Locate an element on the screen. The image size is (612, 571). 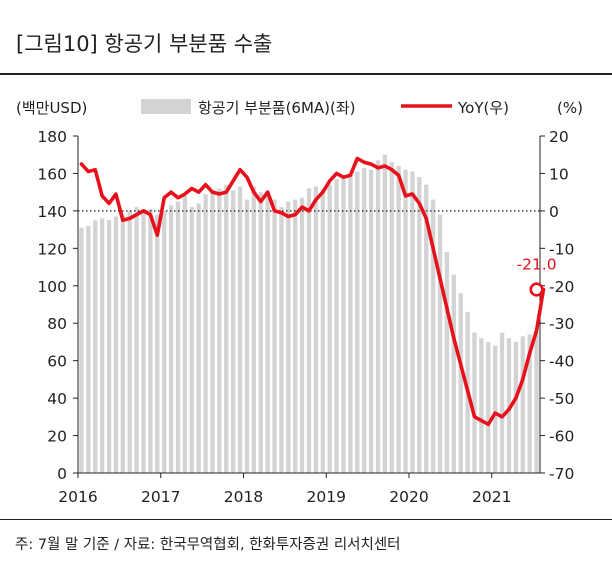
figure-title: [그림10] 항공기 부분품 수출 is located at coordinates (144, 44).